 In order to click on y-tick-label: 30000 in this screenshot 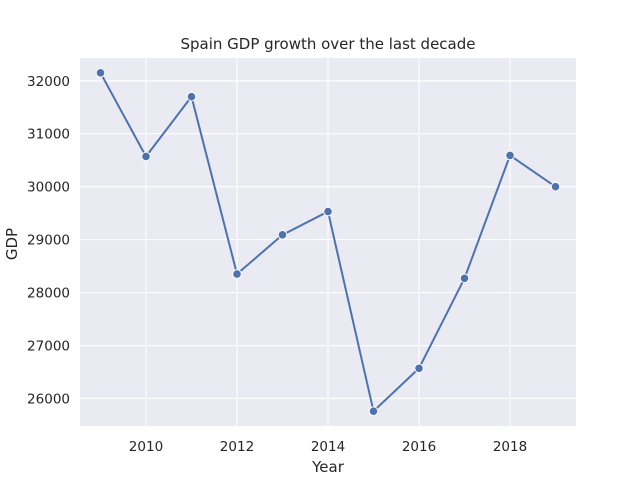, I will do `click(48, 188)`.